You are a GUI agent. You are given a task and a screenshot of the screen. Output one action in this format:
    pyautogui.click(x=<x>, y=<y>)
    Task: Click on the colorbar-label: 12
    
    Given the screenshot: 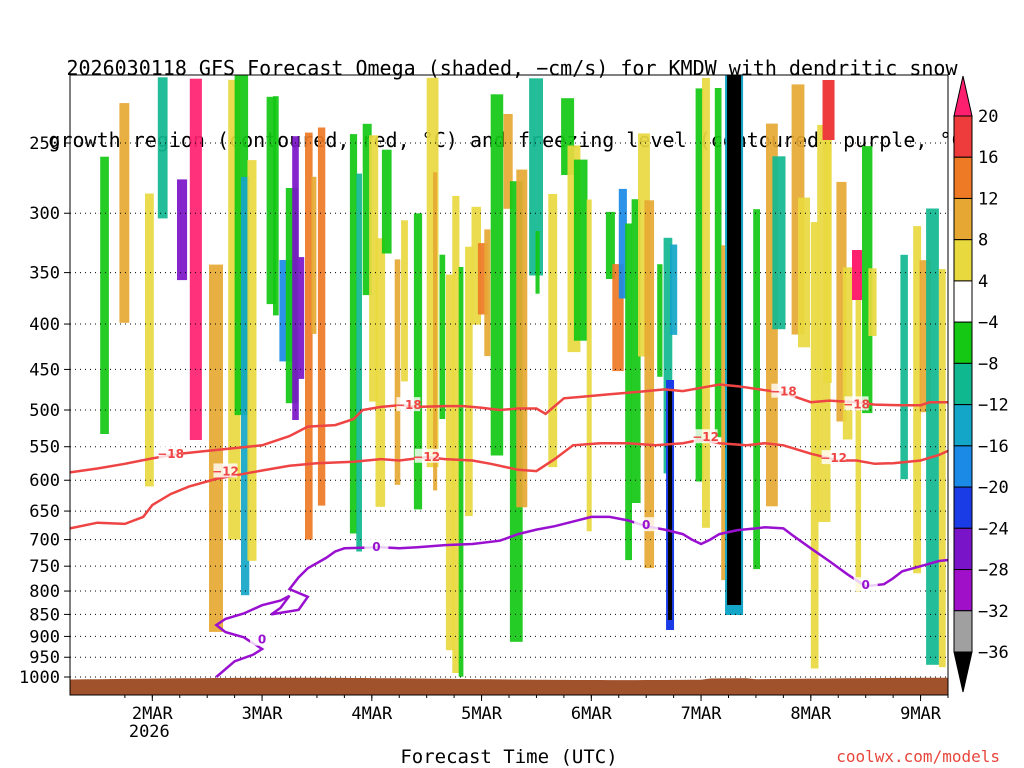 What is the action you would take?
    pyautogui.click(x=988, y=199)
    